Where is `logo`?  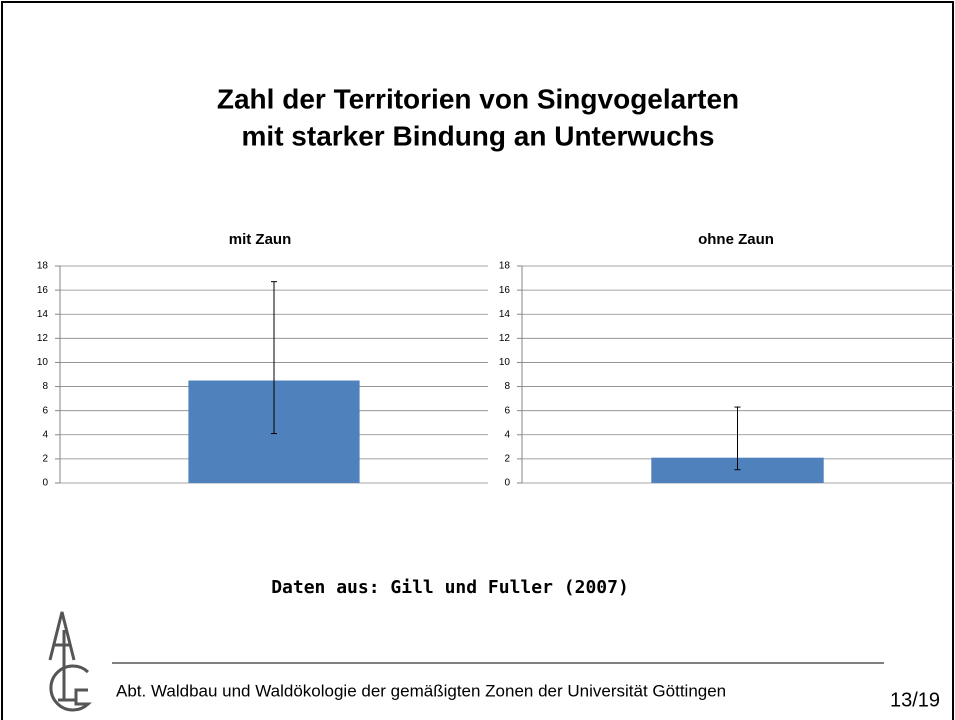
logo is located at coordinates (70, 661).